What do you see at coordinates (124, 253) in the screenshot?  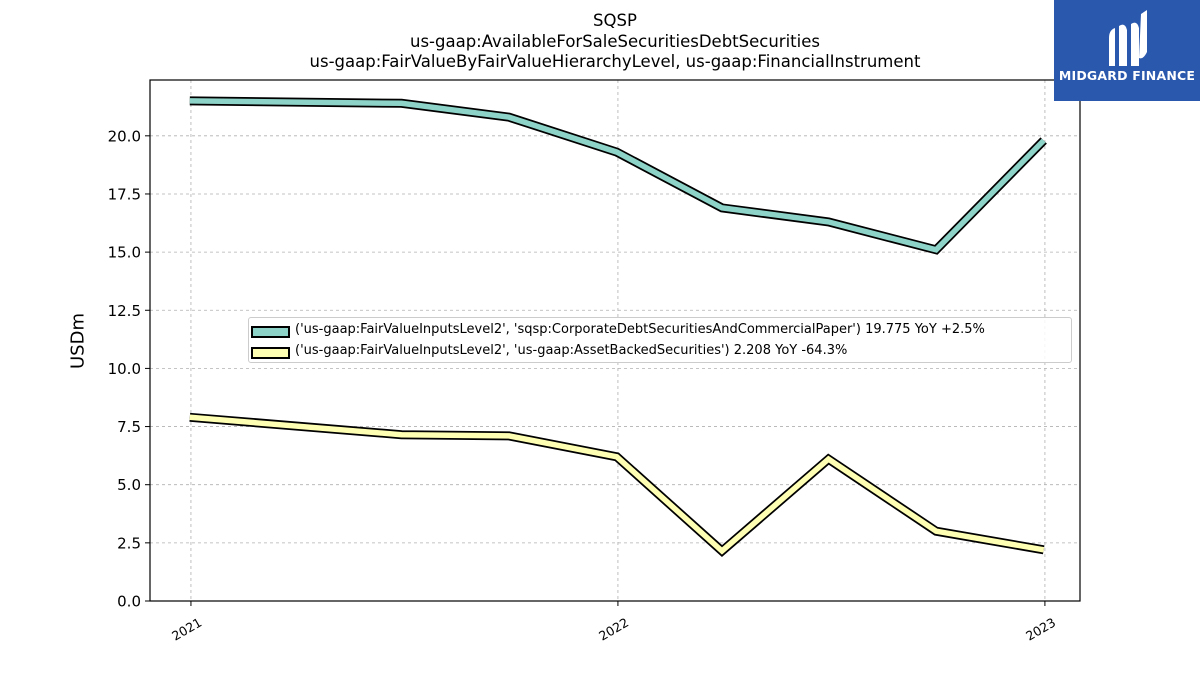 I see `y-tick-label: 15.0` at bounding box center [124, 253].